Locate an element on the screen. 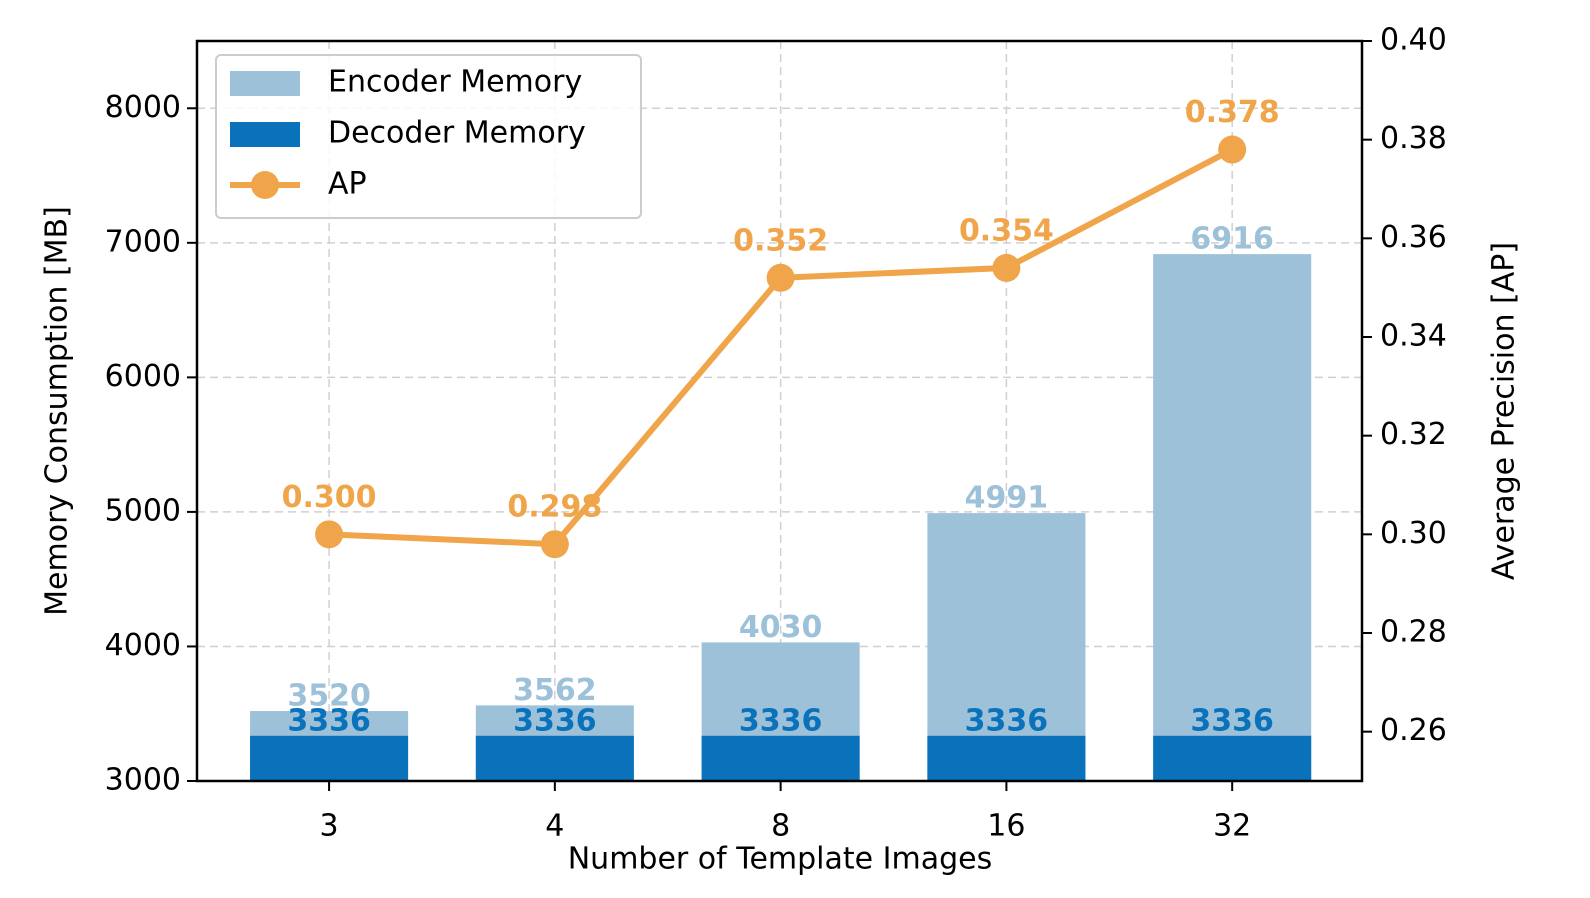 This screenshot has width=1590, height=898. y2-tick-label: 0.26 is located at coordinates (1413, 730).